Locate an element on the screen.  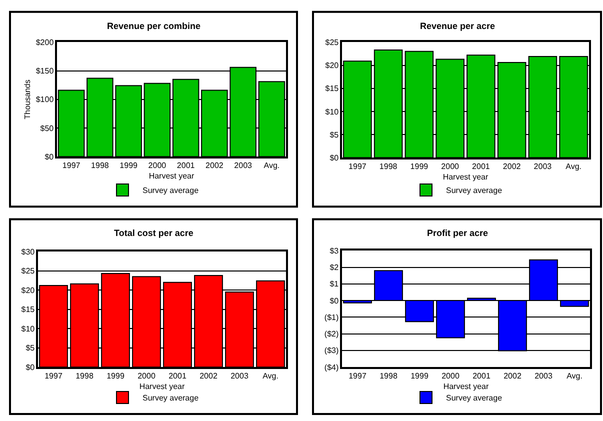
chart-title: Total cost per acre is located at coordinates (154, 233).